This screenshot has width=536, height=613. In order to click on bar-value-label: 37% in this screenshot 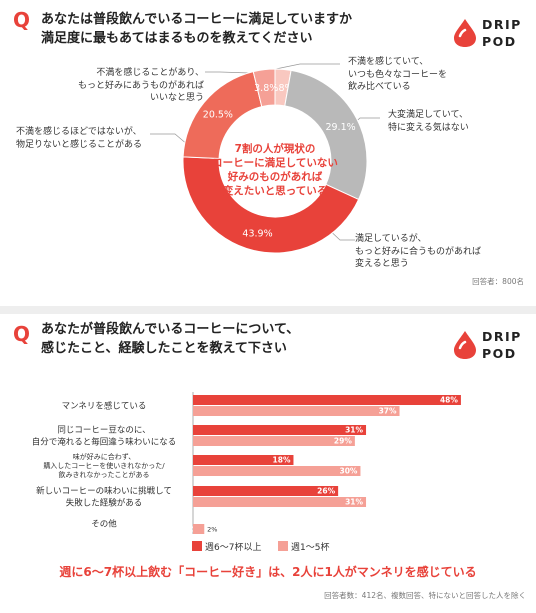, I will do `click(388, 411)`.